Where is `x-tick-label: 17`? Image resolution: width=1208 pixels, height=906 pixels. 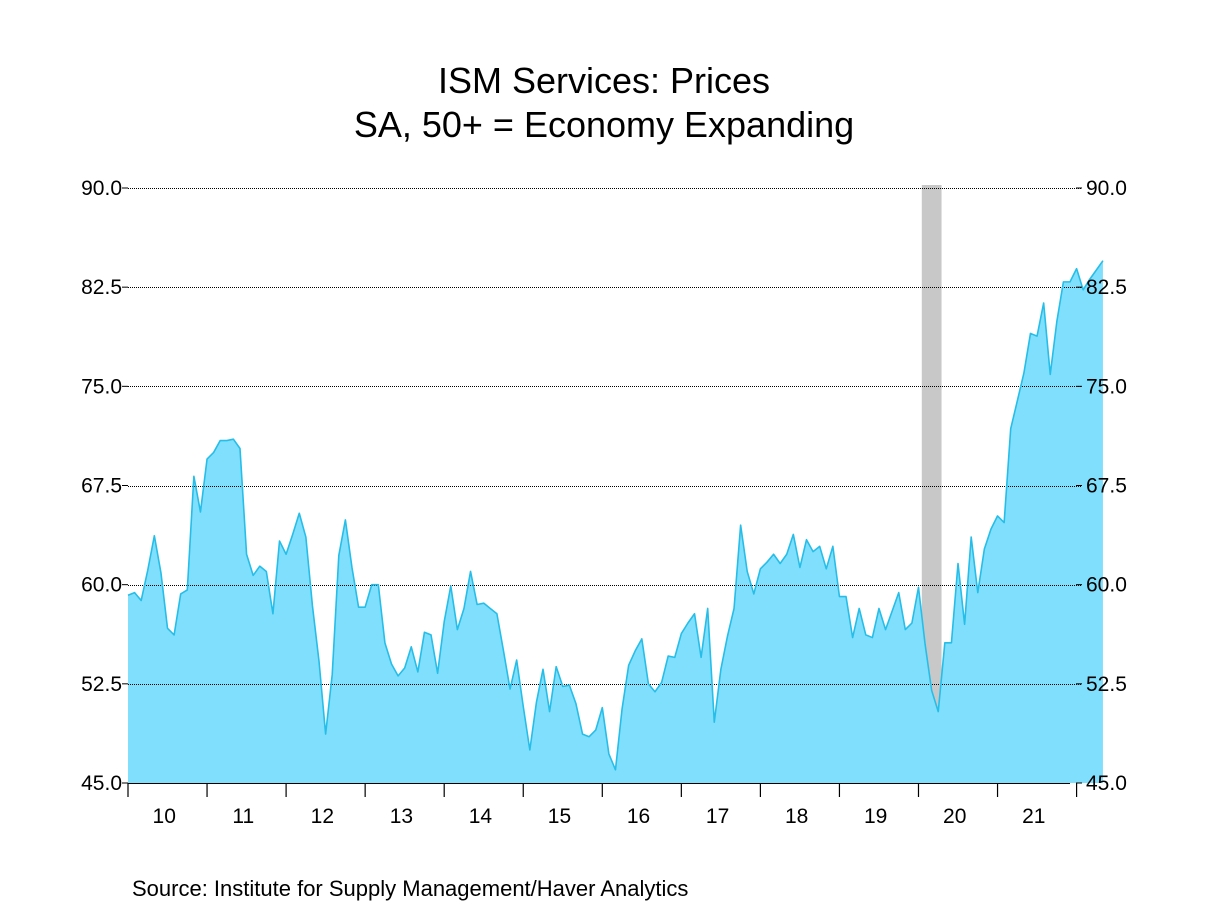
x-tick-label: 17 is located at coordinates (717, 816).